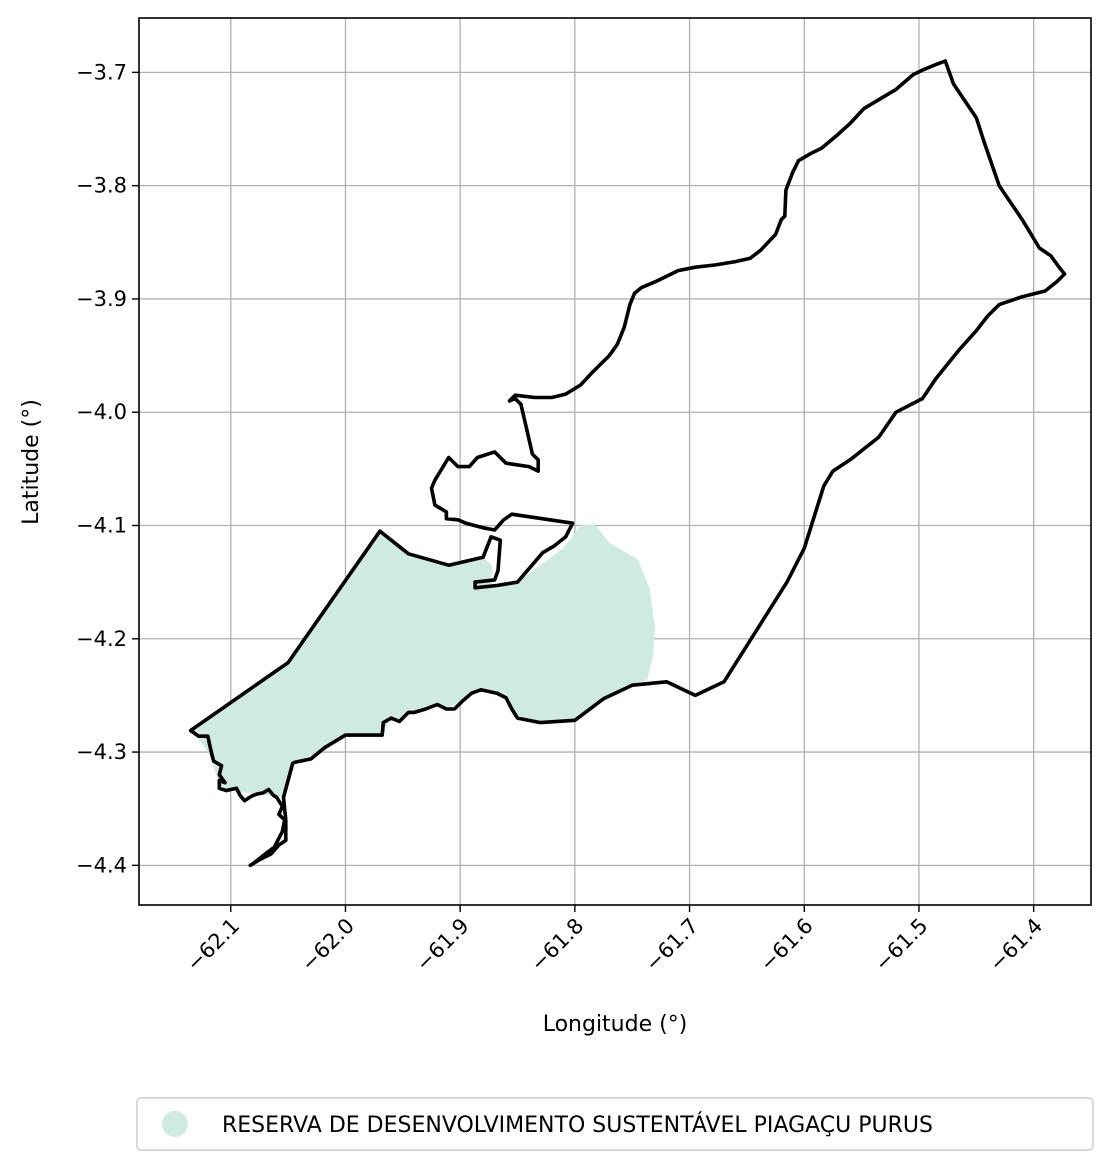 This screenshot has height=1168, width=1113. Describe the element at coordinates (442, 945) in the screenshot. I see `x-tick-label: −61.9` at that location.